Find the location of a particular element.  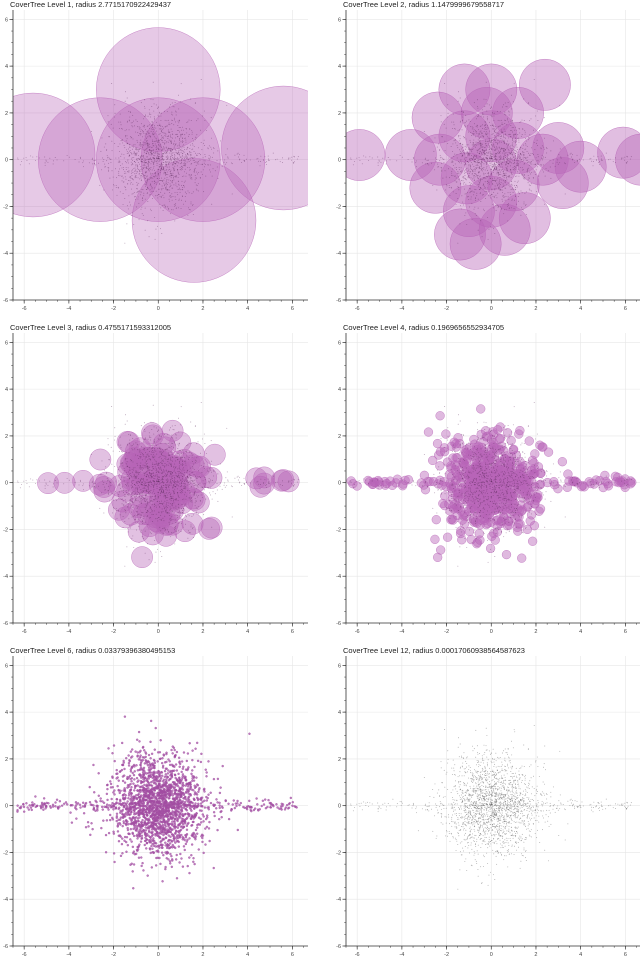

x-tick-label: 0 is located at coordinates (158, 309).